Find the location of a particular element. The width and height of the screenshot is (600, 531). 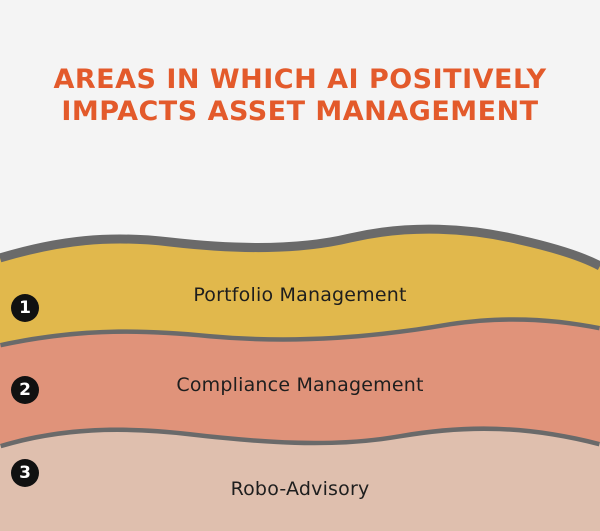

layer-3-number-badge: 3 is located at coordinates (25, 473).